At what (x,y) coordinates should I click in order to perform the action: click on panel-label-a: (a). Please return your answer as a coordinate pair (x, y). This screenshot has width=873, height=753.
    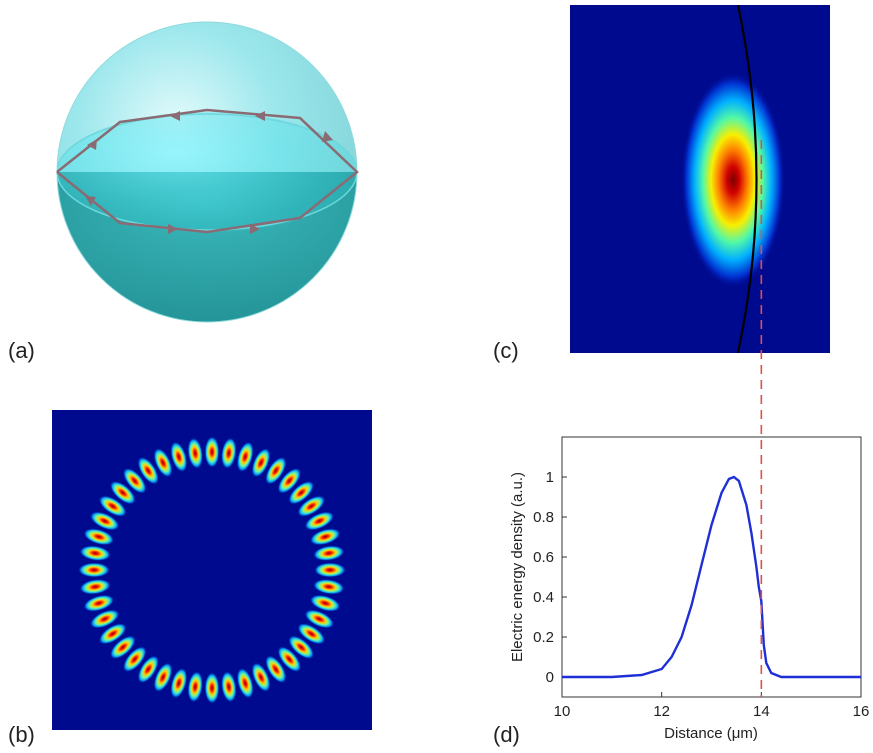
    Looking at the image, I should click on (21, 350).